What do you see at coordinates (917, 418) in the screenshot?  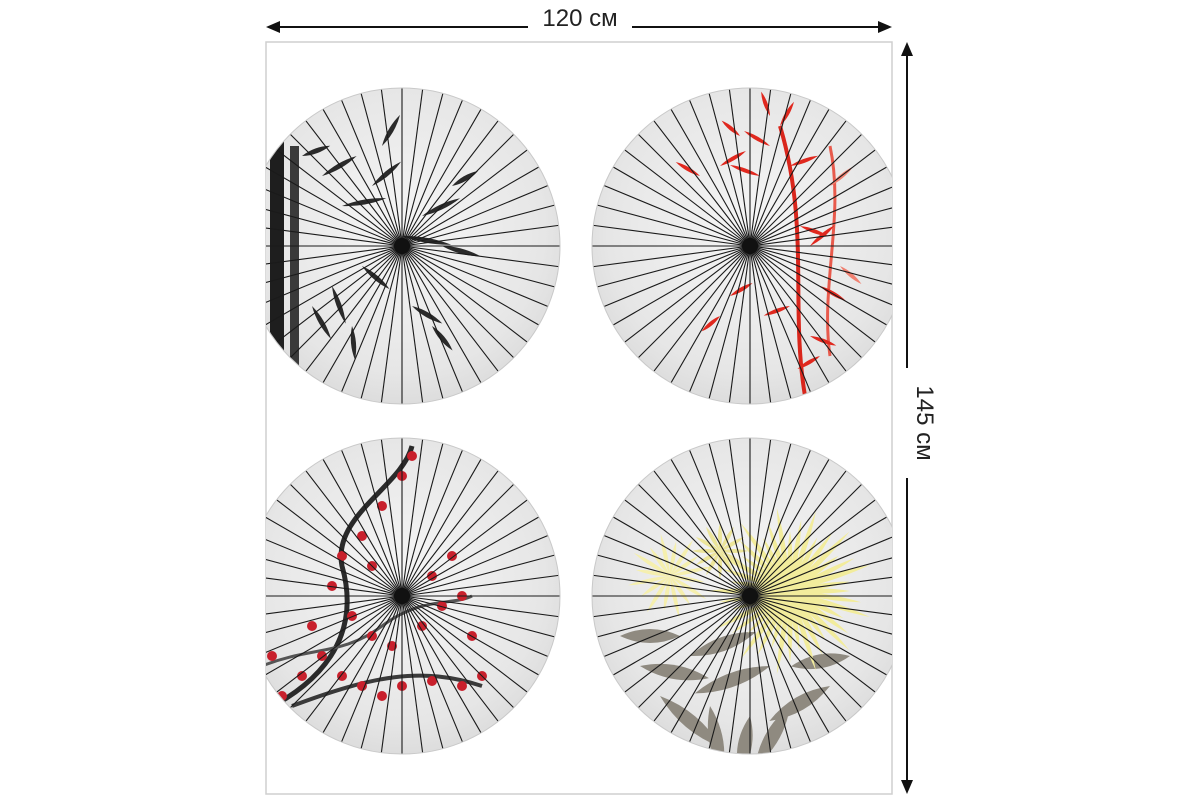 I see `height-dimension: 145 см` at bounding box center [917, 418].